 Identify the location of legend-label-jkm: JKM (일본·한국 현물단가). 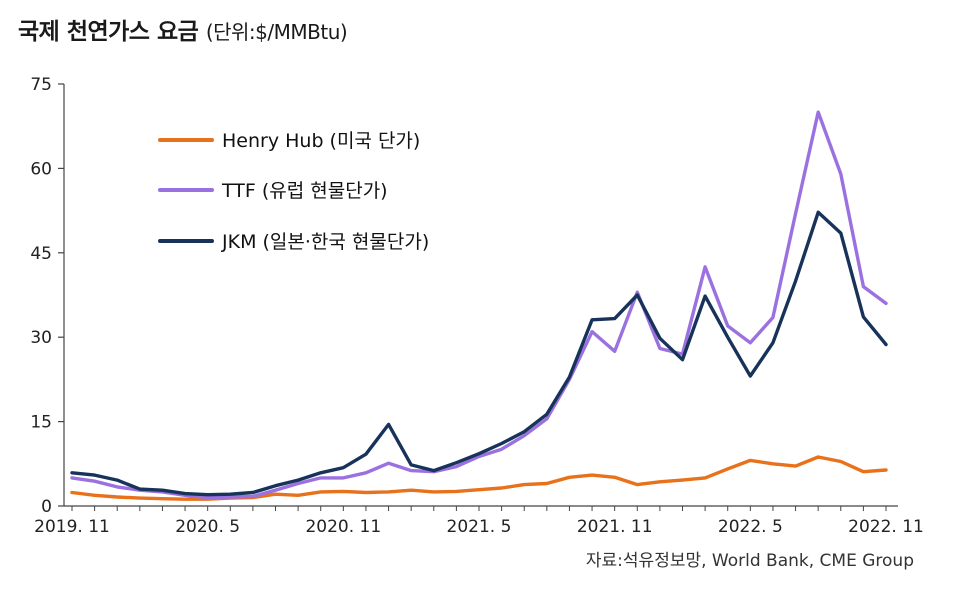
(325, 242).